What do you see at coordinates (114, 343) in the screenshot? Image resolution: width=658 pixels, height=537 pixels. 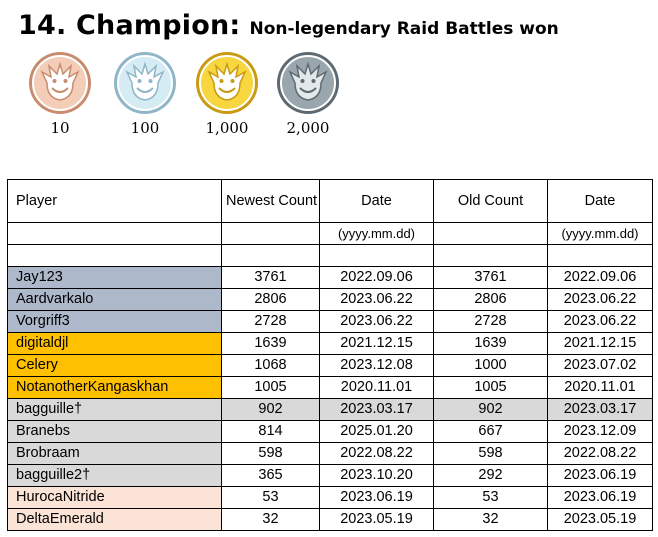 I see `player-cell: digitaldjl` at bounding box center [114, 343].